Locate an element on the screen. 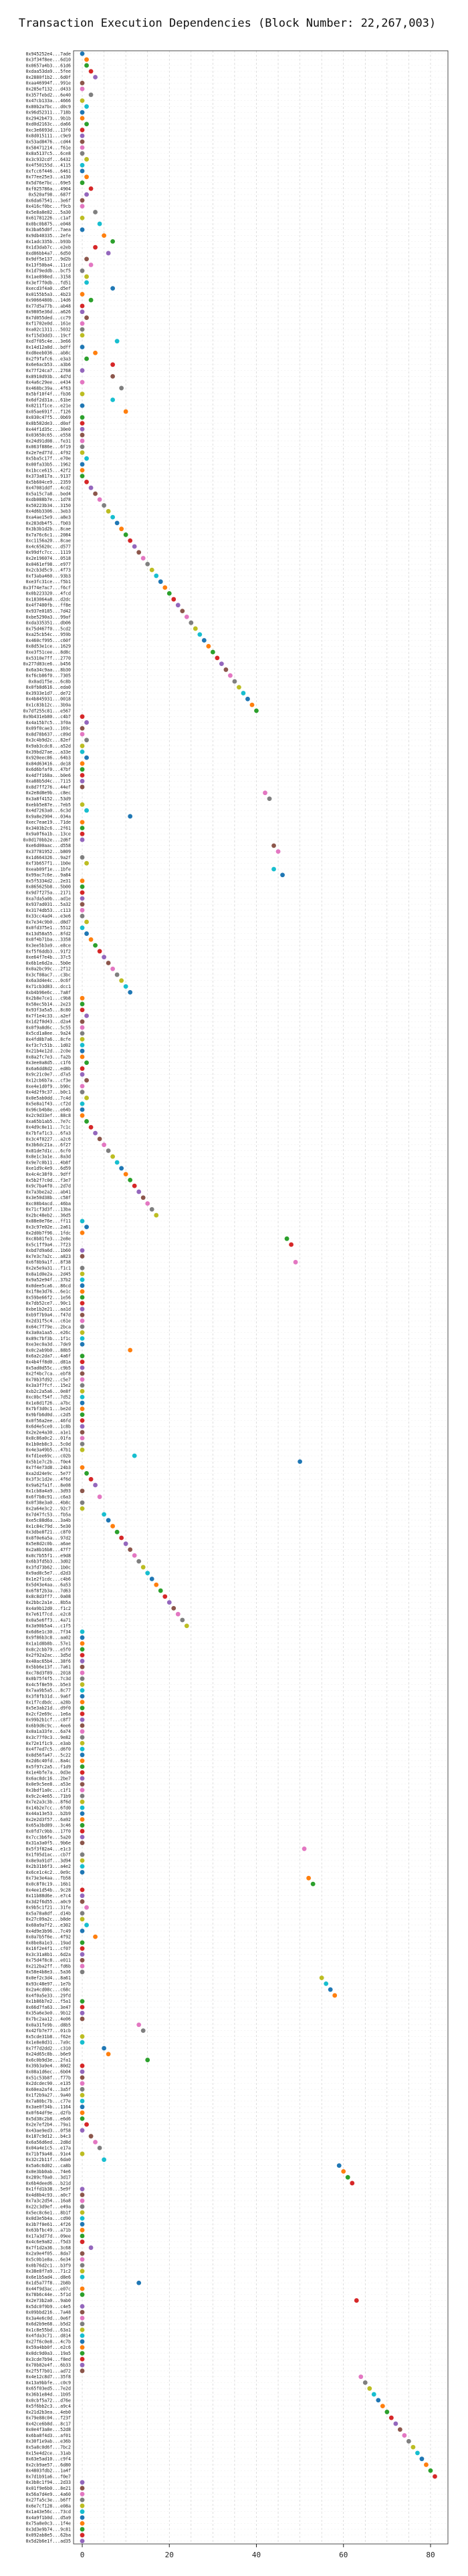  x-tick-label: 0 is located at coordinates (82, 2555).